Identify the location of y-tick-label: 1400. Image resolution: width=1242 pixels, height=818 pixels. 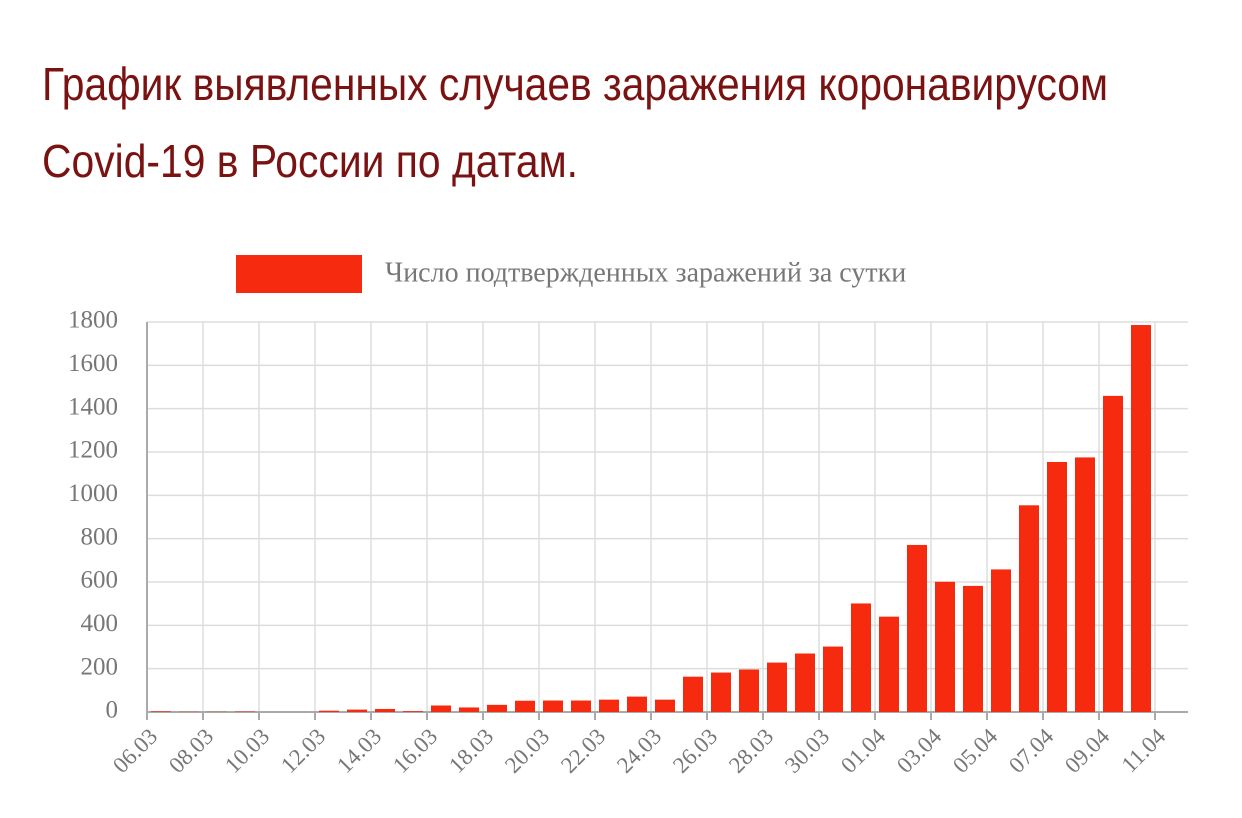
(93, 406).